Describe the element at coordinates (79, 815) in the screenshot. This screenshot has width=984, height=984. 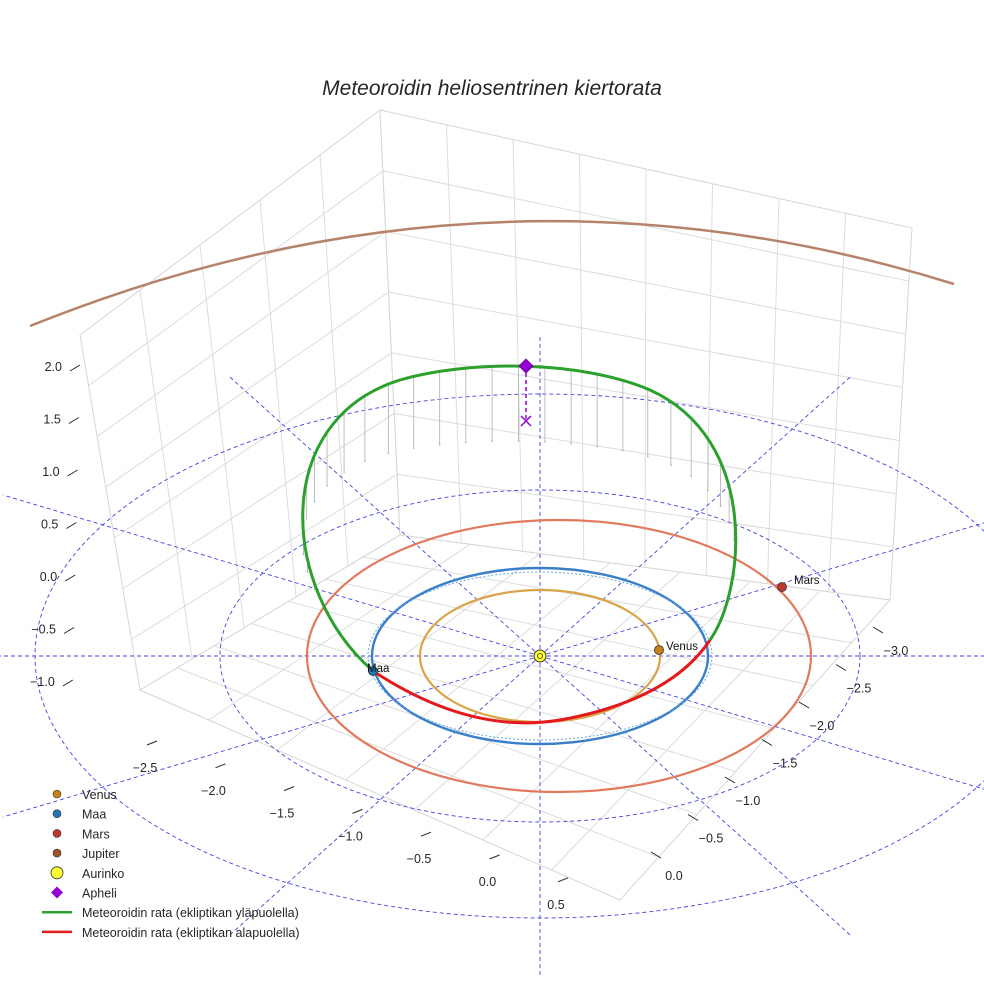
I see `legend-item: Maa` at that location.